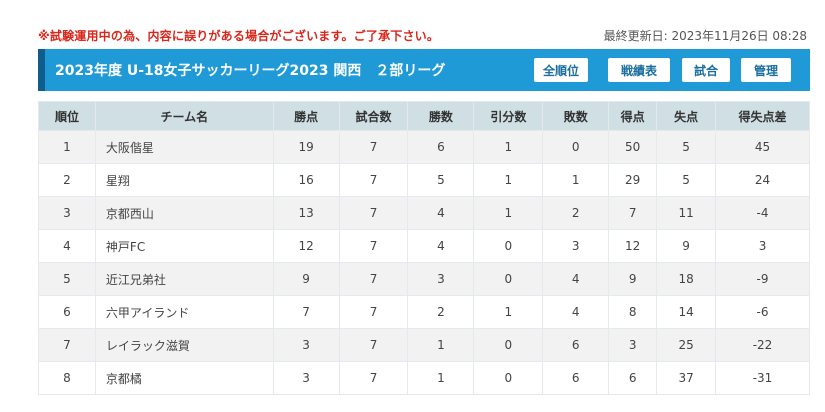  Describe the element at coordinates (686, 246) in the screenshot. I see `cell-goals-against: 9` at that location.